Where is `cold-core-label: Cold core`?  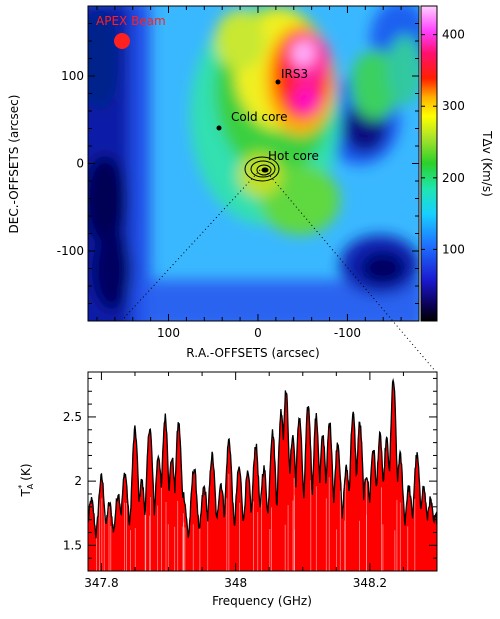
cold-core-label: Cold core is located at coordinates (259, 117).